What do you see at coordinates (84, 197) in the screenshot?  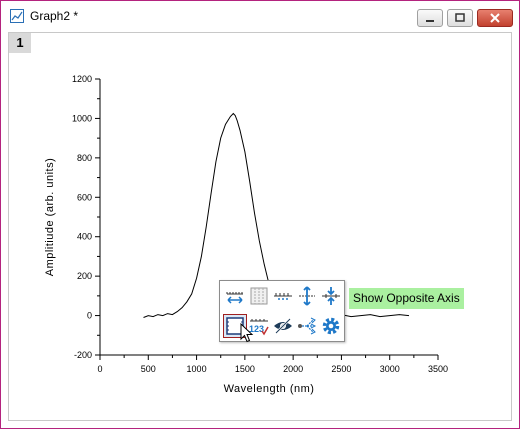 I see `y-tick-label: 600` at bounding box center [84, 197].